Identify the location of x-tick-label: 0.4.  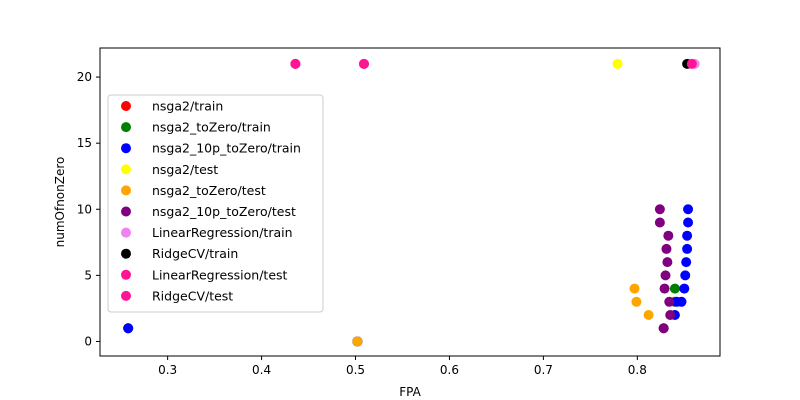
(261, 370).